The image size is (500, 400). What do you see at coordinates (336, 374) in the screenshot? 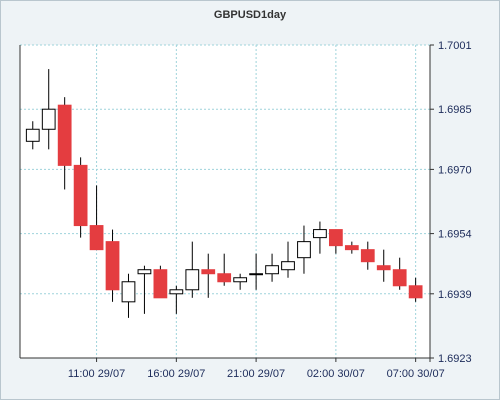
I see `x-tick-label: 02:00 30/07` at bounding box center [336, 374].